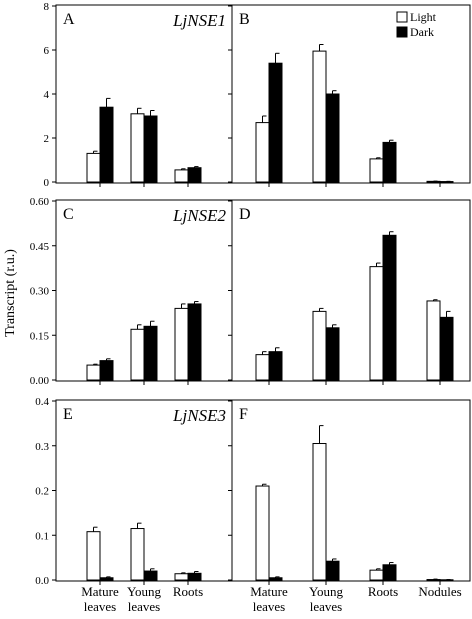  Describe the element at coordinates (131, 291) in the screenshot. I see `panel-c: 0.00 0.15 0.30 0.45 0.60 C LjNSE2` at that location.